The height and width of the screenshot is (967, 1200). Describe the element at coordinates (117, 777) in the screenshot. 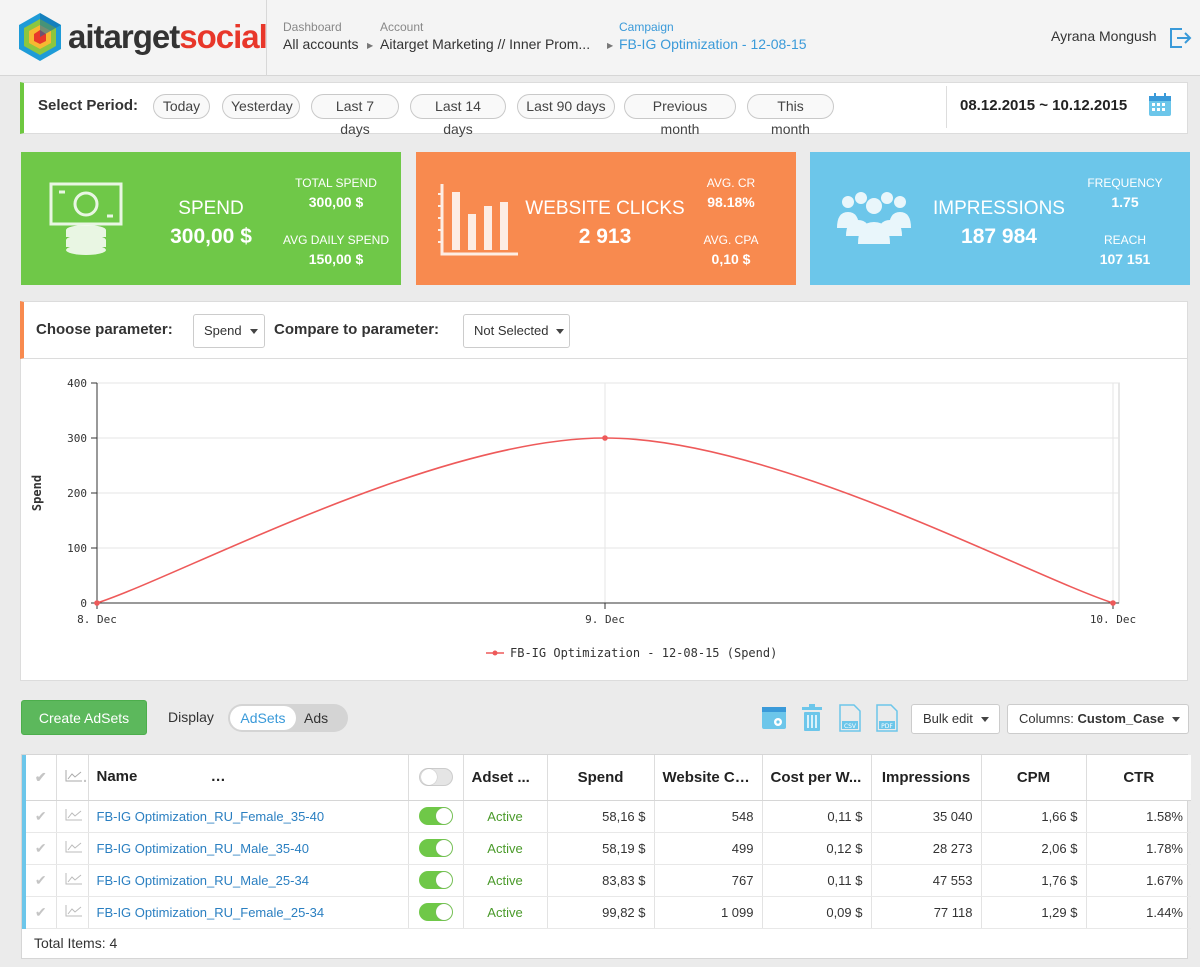

I see `column-header-name-label: Name` at that location.